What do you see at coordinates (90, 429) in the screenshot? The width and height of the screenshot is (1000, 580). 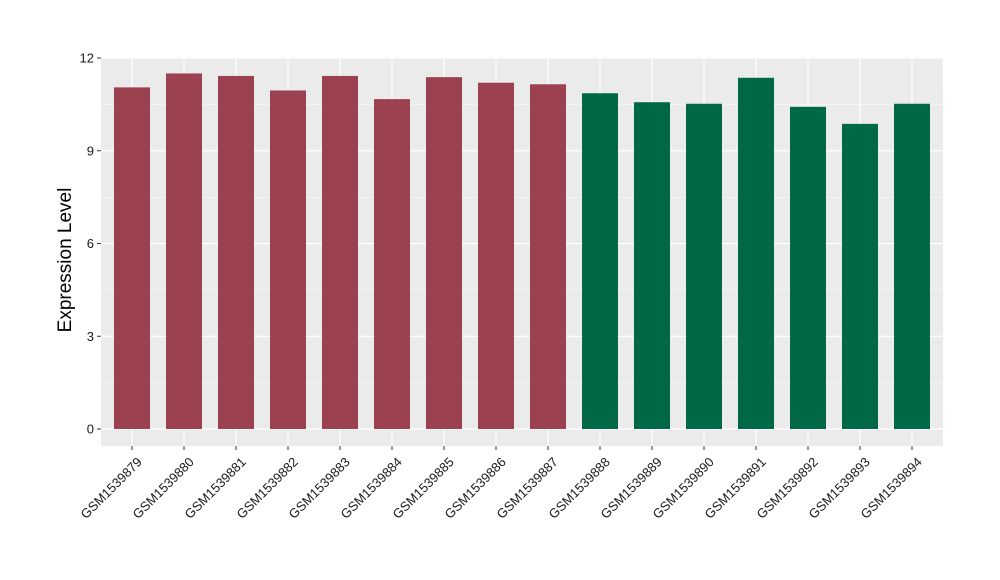 I see `y-tick-label: 0` at bounding box center [90, 429].